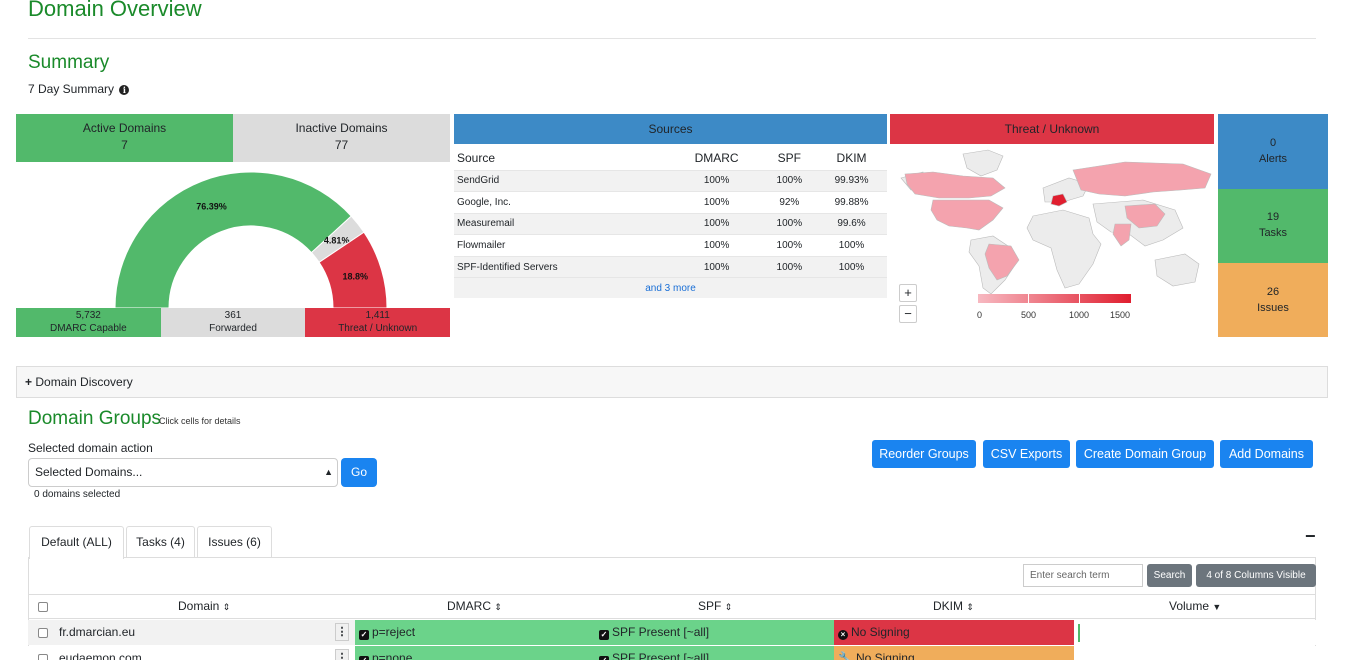  I want to click on summary-title: Summary, so click(69, 62).